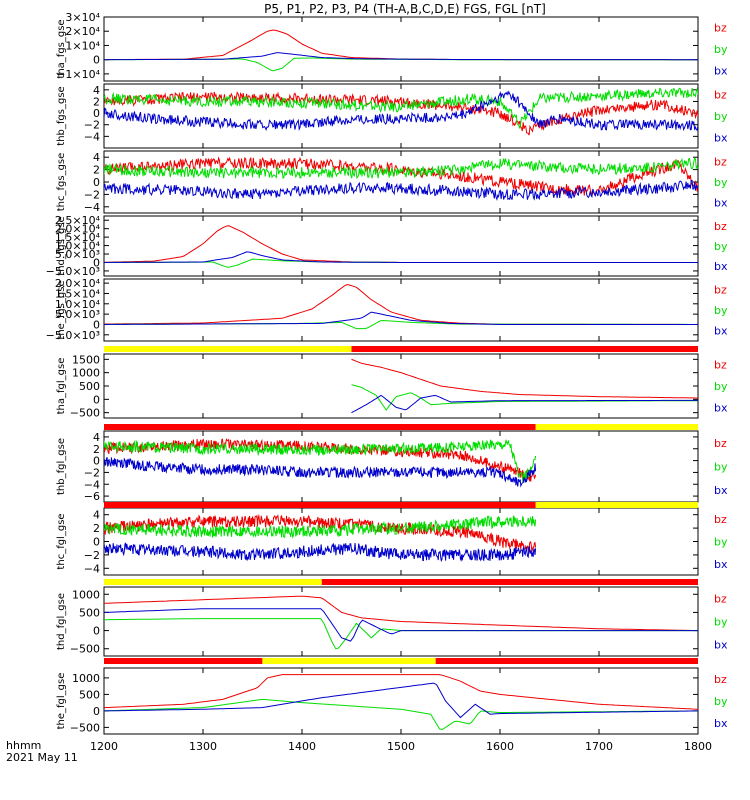  Describe the element at coordinates (78, 74) in the screenshot. I see `y-tick-label: −1×10⁴` at that location.